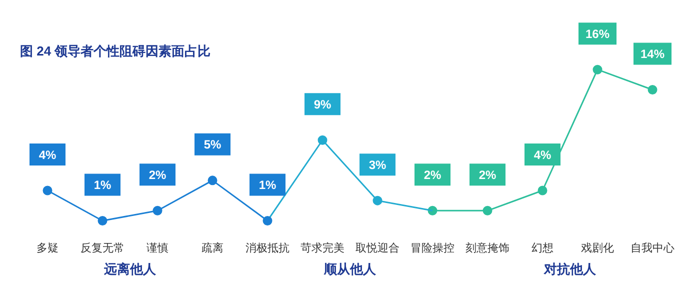 This screenshot has width=700, height=284. What do you see at coordinates (597, 247) in the screenshot?
I see `x-tick-label: 戏剧化` at bounding box center [597, 247].